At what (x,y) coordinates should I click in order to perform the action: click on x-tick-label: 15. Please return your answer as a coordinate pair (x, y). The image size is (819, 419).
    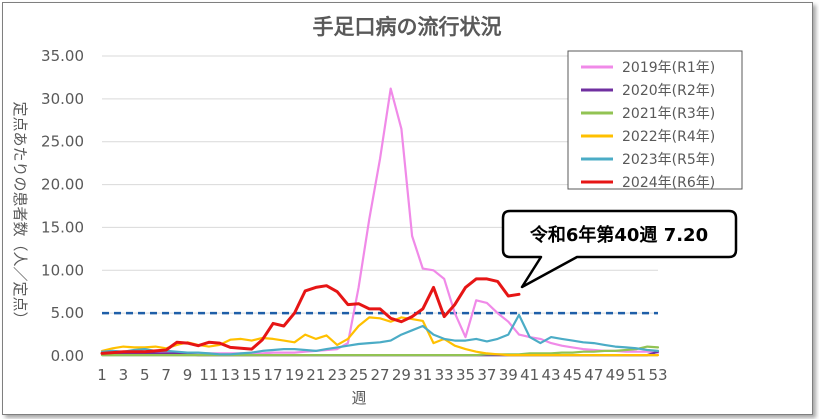
    Looking at the image, I should click on (251, 375).